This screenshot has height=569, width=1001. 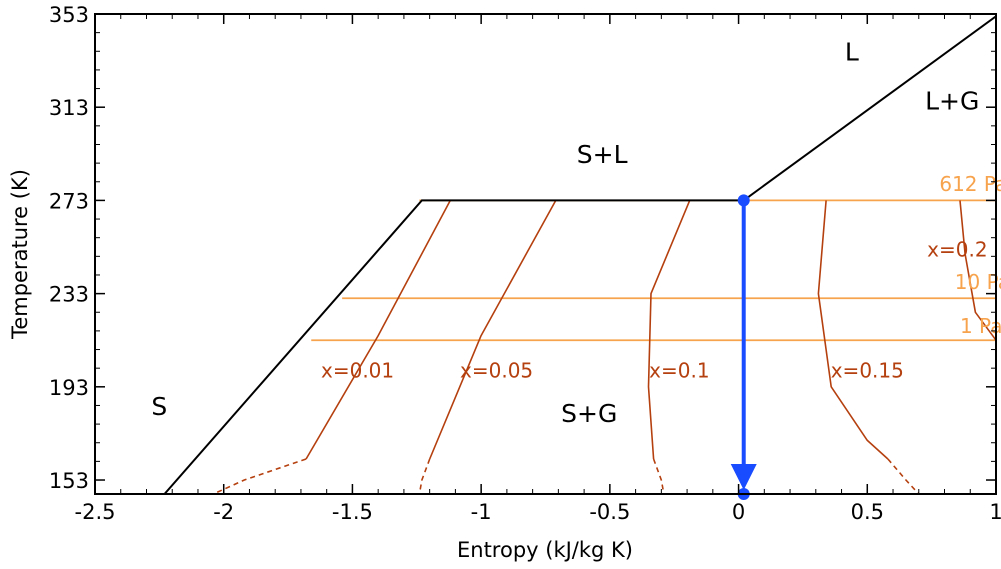 I want to click on x-tick-label: -2.5, so click(x=95, y=512).